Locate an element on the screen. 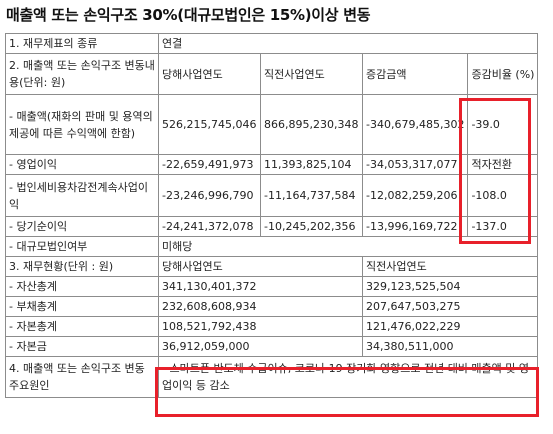  cell-previous: 866,895,230,348 is located at coordinates (311, 124).